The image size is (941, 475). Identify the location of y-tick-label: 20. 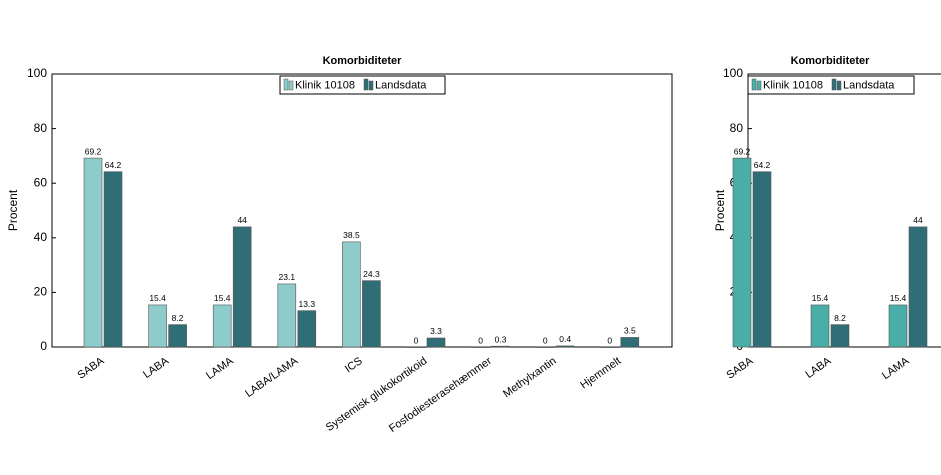
(41, 292).